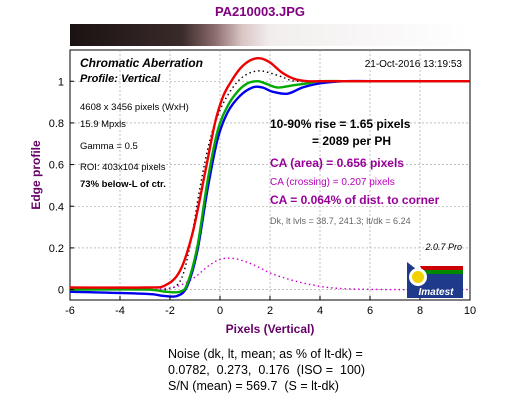 The width and height of the screenshot is (520, 400). What do you see at coordinates (134, 107) in the screenshot?
I see `info-dimensions: 4608 x 3456 pixels (WxH)` at bounding box center [134, 107].